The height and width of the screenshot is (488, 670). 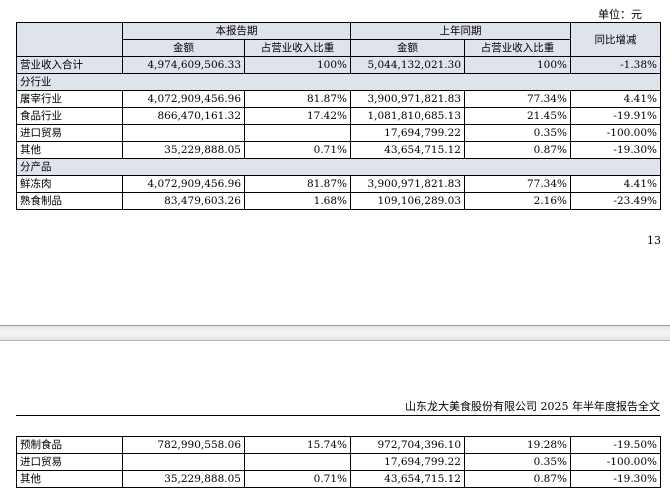 I want to click on header-row-1: 本报告期 上年同期 同比增减, so click(x=338, y=39).